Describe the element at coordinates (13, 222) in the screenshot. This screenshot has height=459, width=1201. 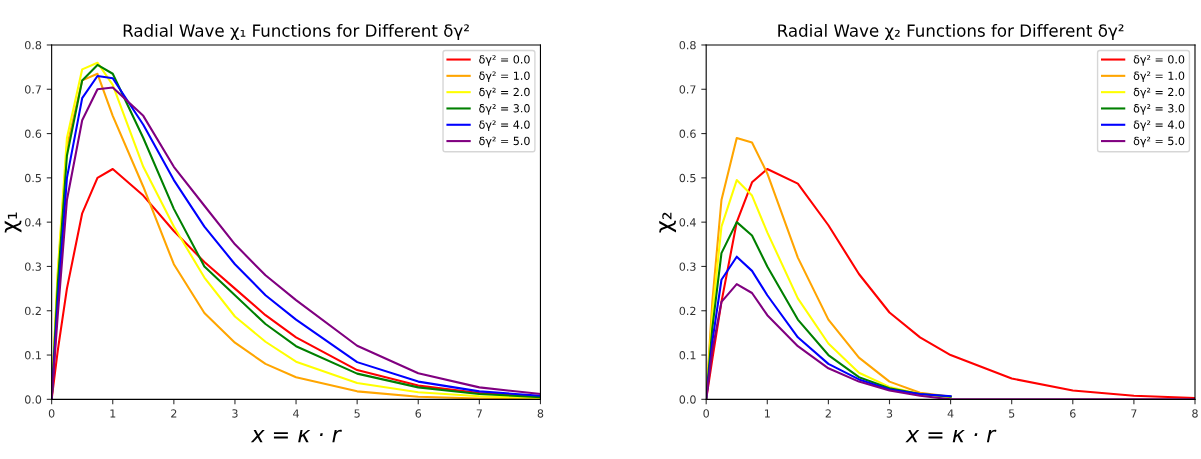
I see `y-axis-title: χ₁` at that location.